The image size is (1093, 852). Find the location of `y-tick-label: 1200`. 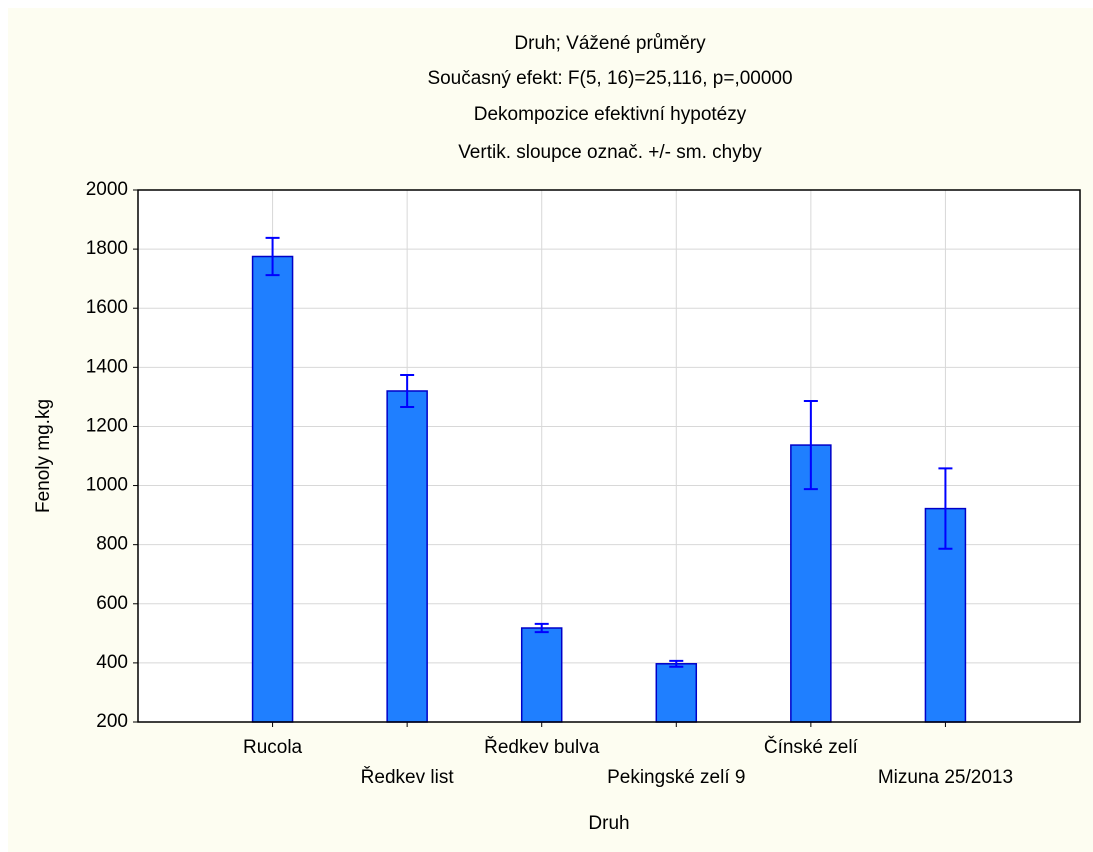

y-tick-label: 1200 is located at coordinates (107, 425).